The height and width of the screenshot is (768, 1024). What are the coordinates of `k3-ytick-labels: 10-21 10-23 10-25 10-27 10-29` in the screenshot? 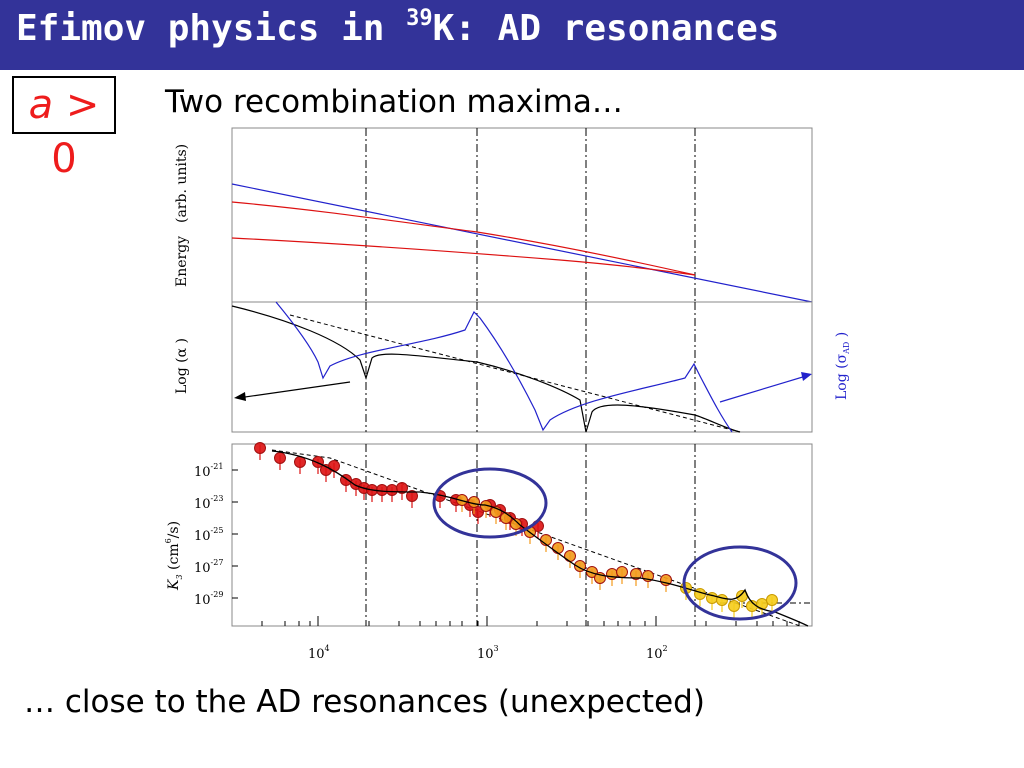 It's located at (208, 535).